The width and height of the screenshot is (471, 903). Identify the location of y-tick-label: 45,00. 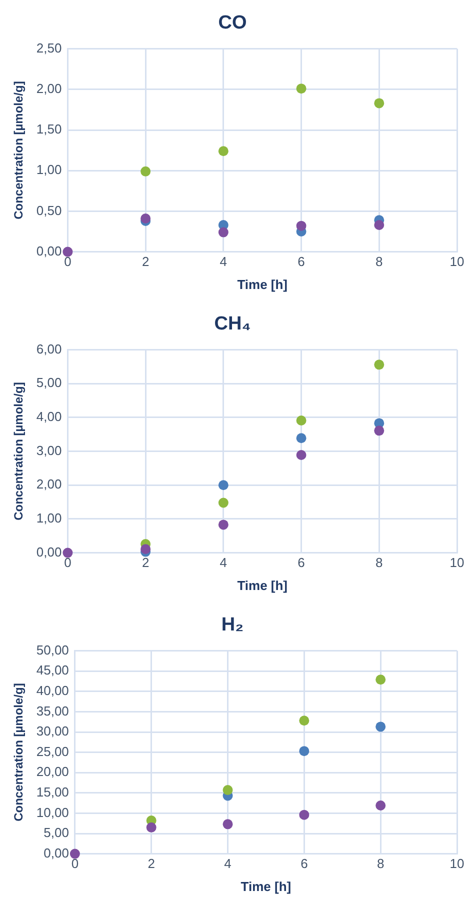
(52, 670).